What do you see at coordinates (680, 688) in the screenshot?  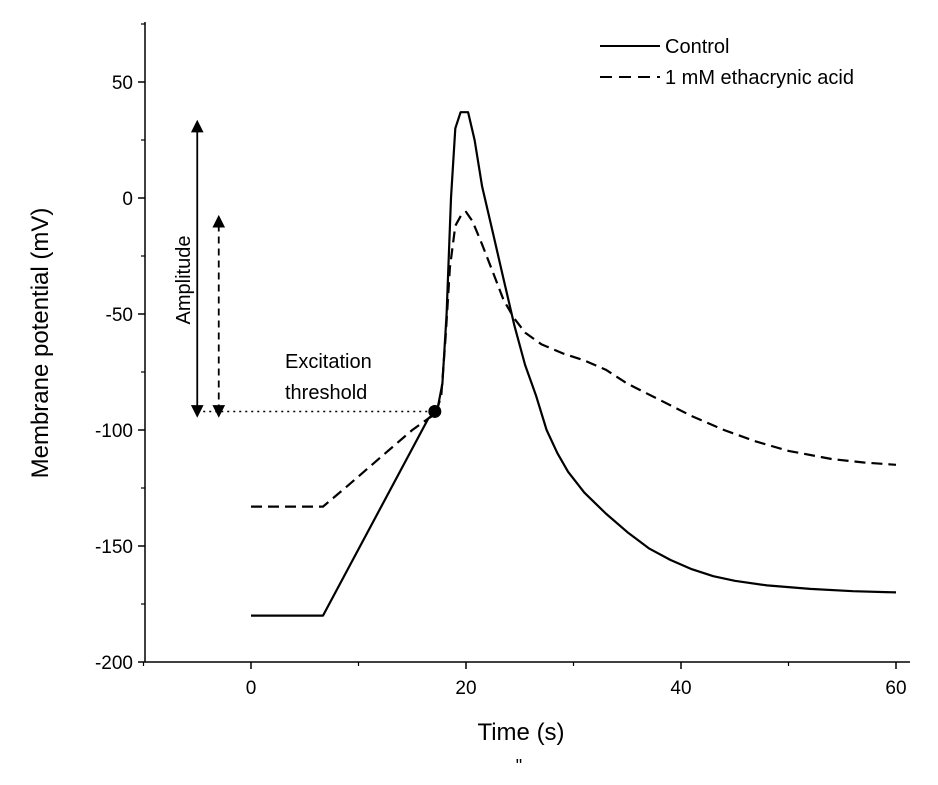 I see `x-tick-label: 40` at bounding box center [680, 688].